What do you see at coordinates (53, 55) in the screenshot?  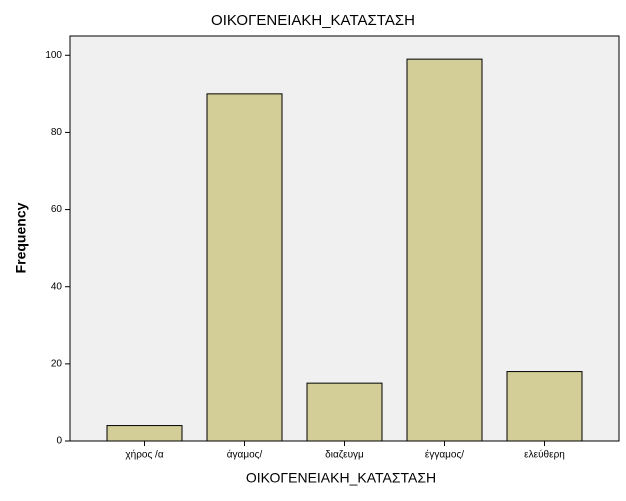 I see `y-tick-label: 100` at bounding box center [53, 55].